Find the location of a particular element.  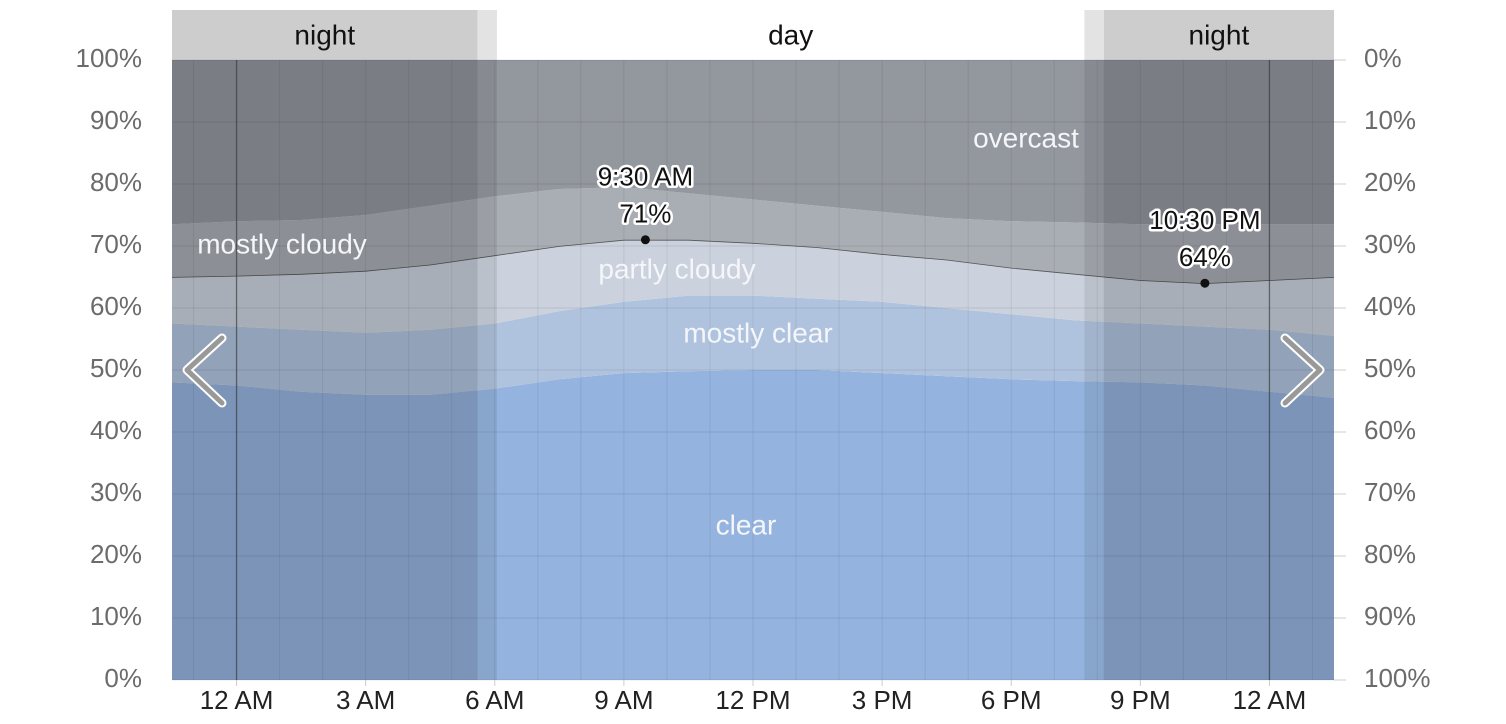

x-tick-label: 9 AM is located at coordinates (623, 700).